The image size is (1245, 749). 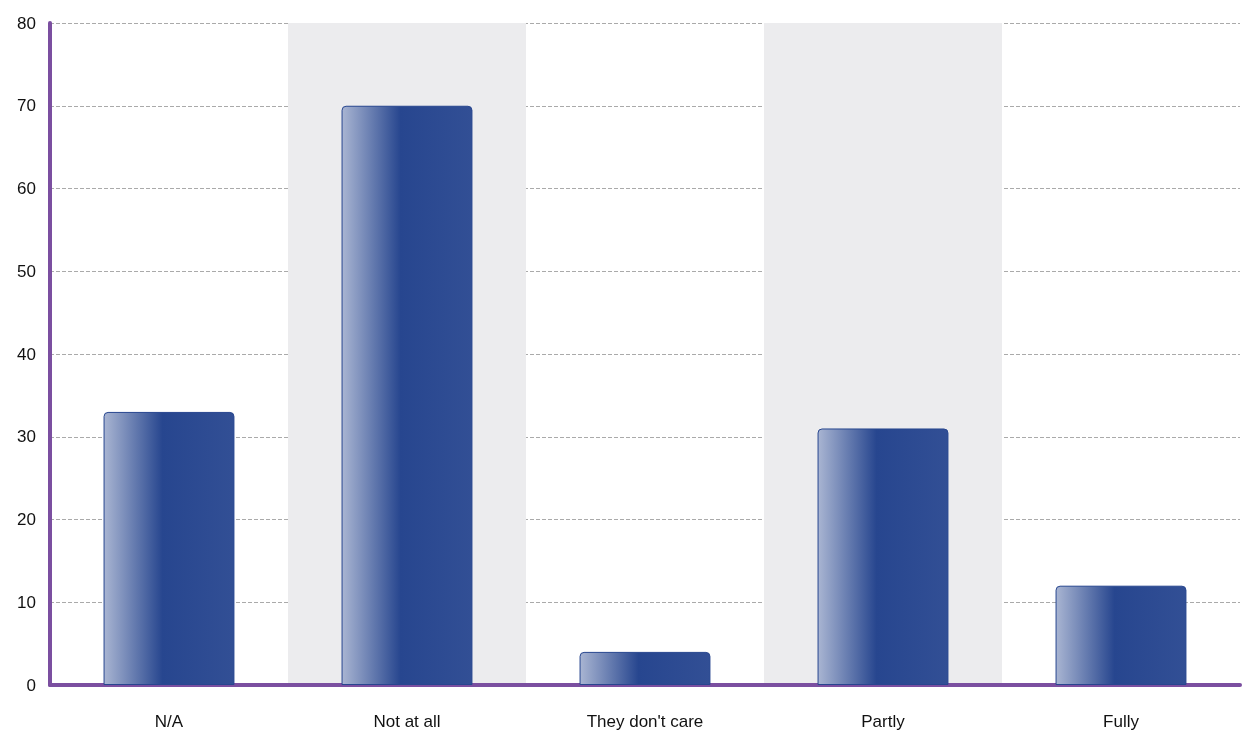 I want to click on y-tick-label: 20, so click(x=26, y=519).